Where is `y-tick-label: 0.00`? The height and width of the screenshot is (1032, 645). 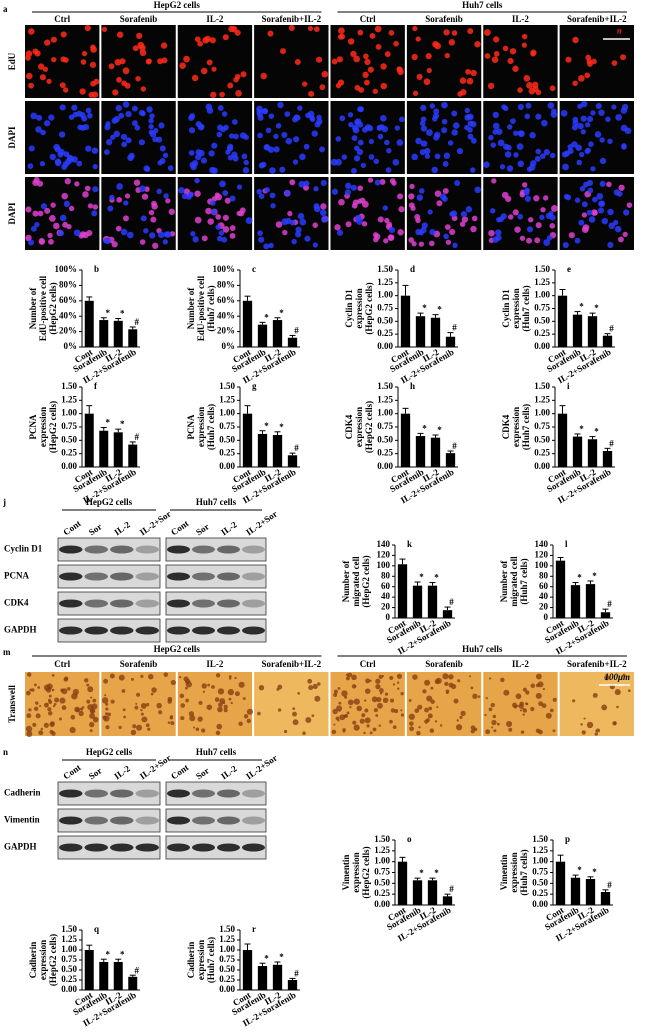
y-tick-label: 0.00 is located at coordinates (382, 904).